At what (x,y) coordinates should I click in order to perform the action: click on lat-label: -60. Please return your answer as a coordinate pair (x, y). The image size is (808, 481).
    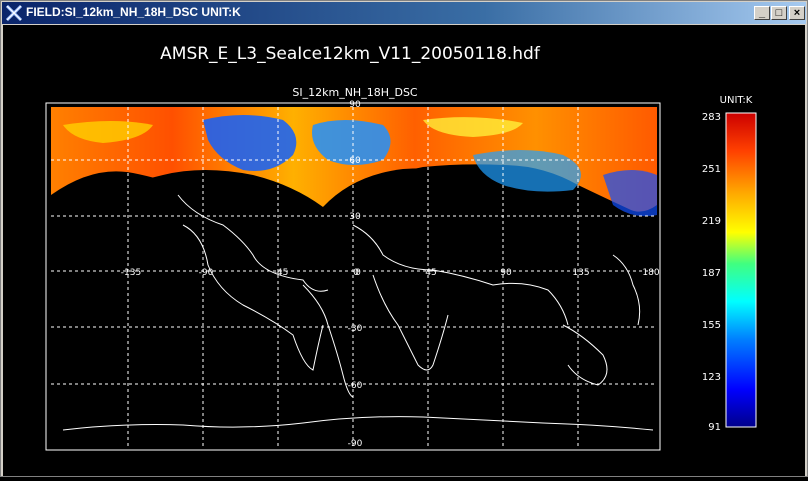
    Looking at the image, I should click on (355, 386).